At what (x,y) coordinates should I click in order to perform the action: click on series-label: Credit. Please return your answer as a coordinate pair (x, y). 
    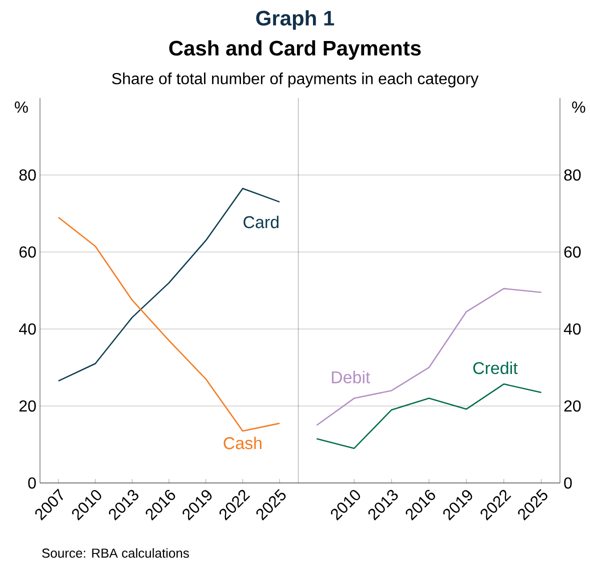
    Looking at the image, I should click on (495, 368).